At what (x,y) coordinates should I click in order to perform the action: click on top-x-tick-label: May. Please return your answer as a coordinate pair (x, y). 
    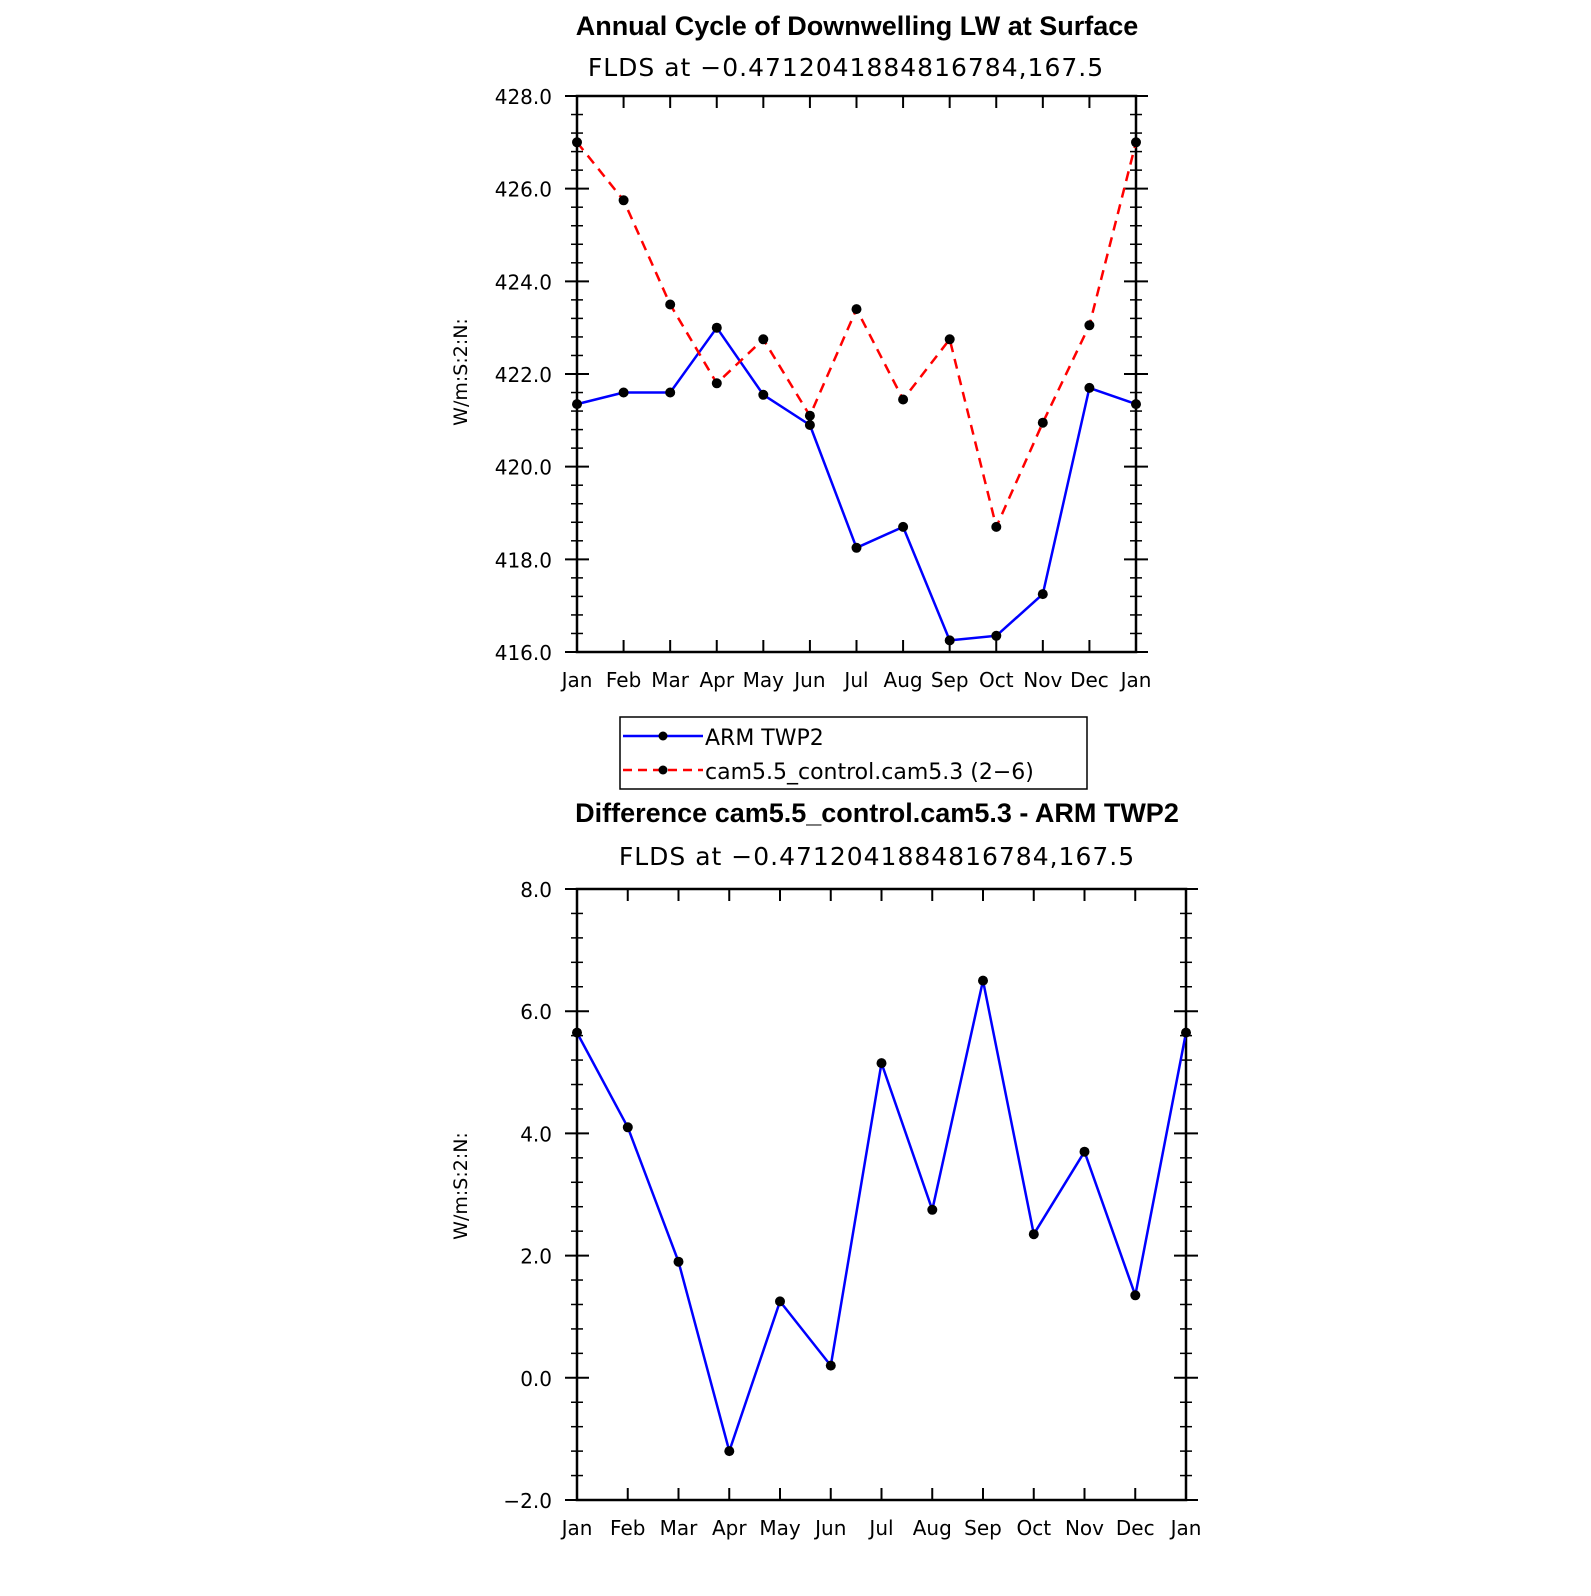
    Looking at the image, I should click on (764, 680).